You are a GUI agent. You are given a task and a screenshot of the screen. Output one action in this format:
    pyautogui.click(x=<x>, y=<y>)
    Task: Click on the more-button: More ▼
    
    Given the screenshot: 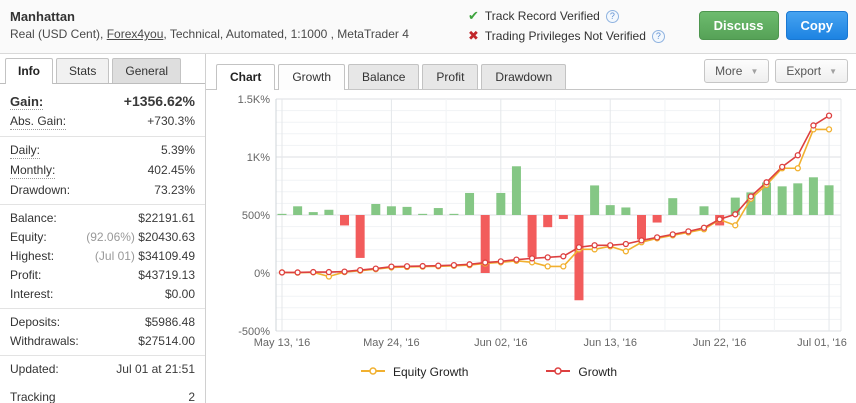 What is the action you would take?
    pyautogui.click(x=737, y=71)
    